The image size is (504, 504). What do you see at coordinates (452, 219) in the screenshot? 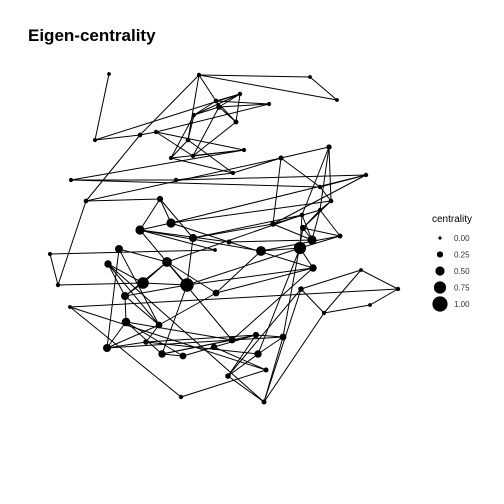
I see `legend-title: centrality` at bounding box center [452, 219].